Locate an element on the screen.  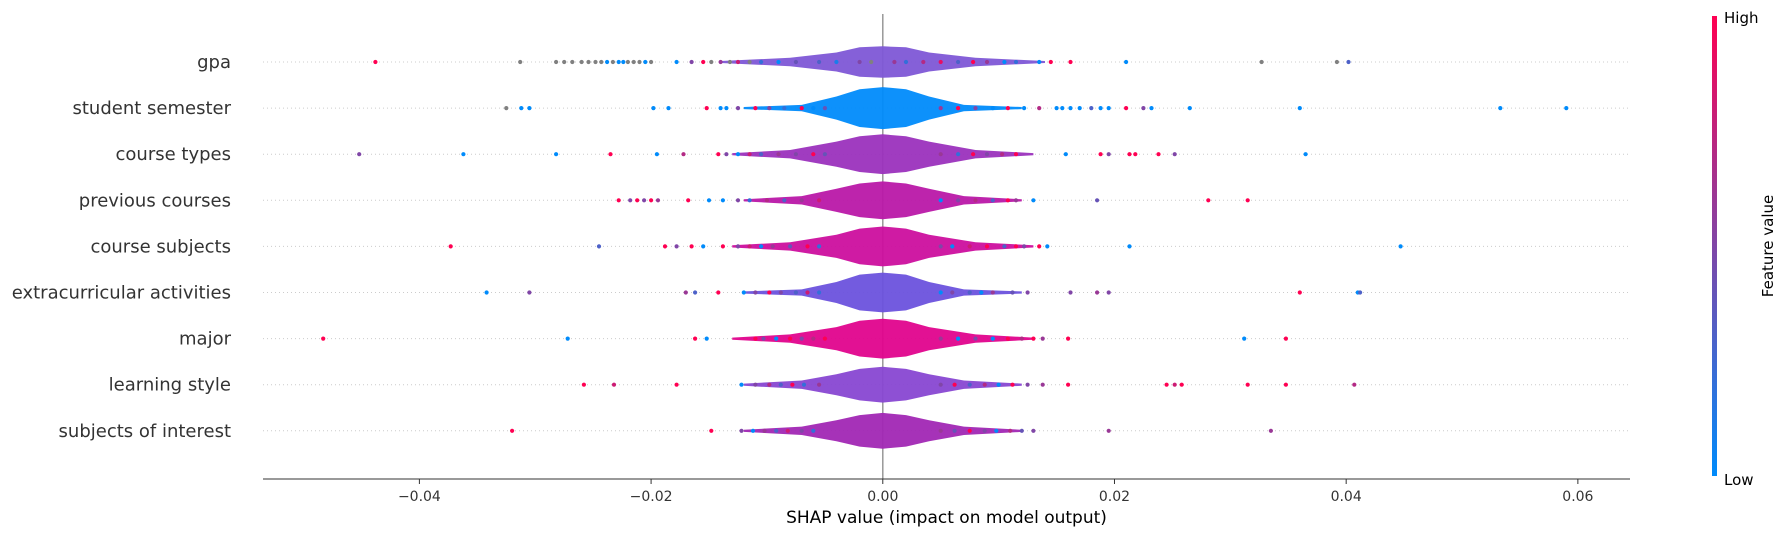
colorbar-low-label: Low is located at coordinates (1739, 480).